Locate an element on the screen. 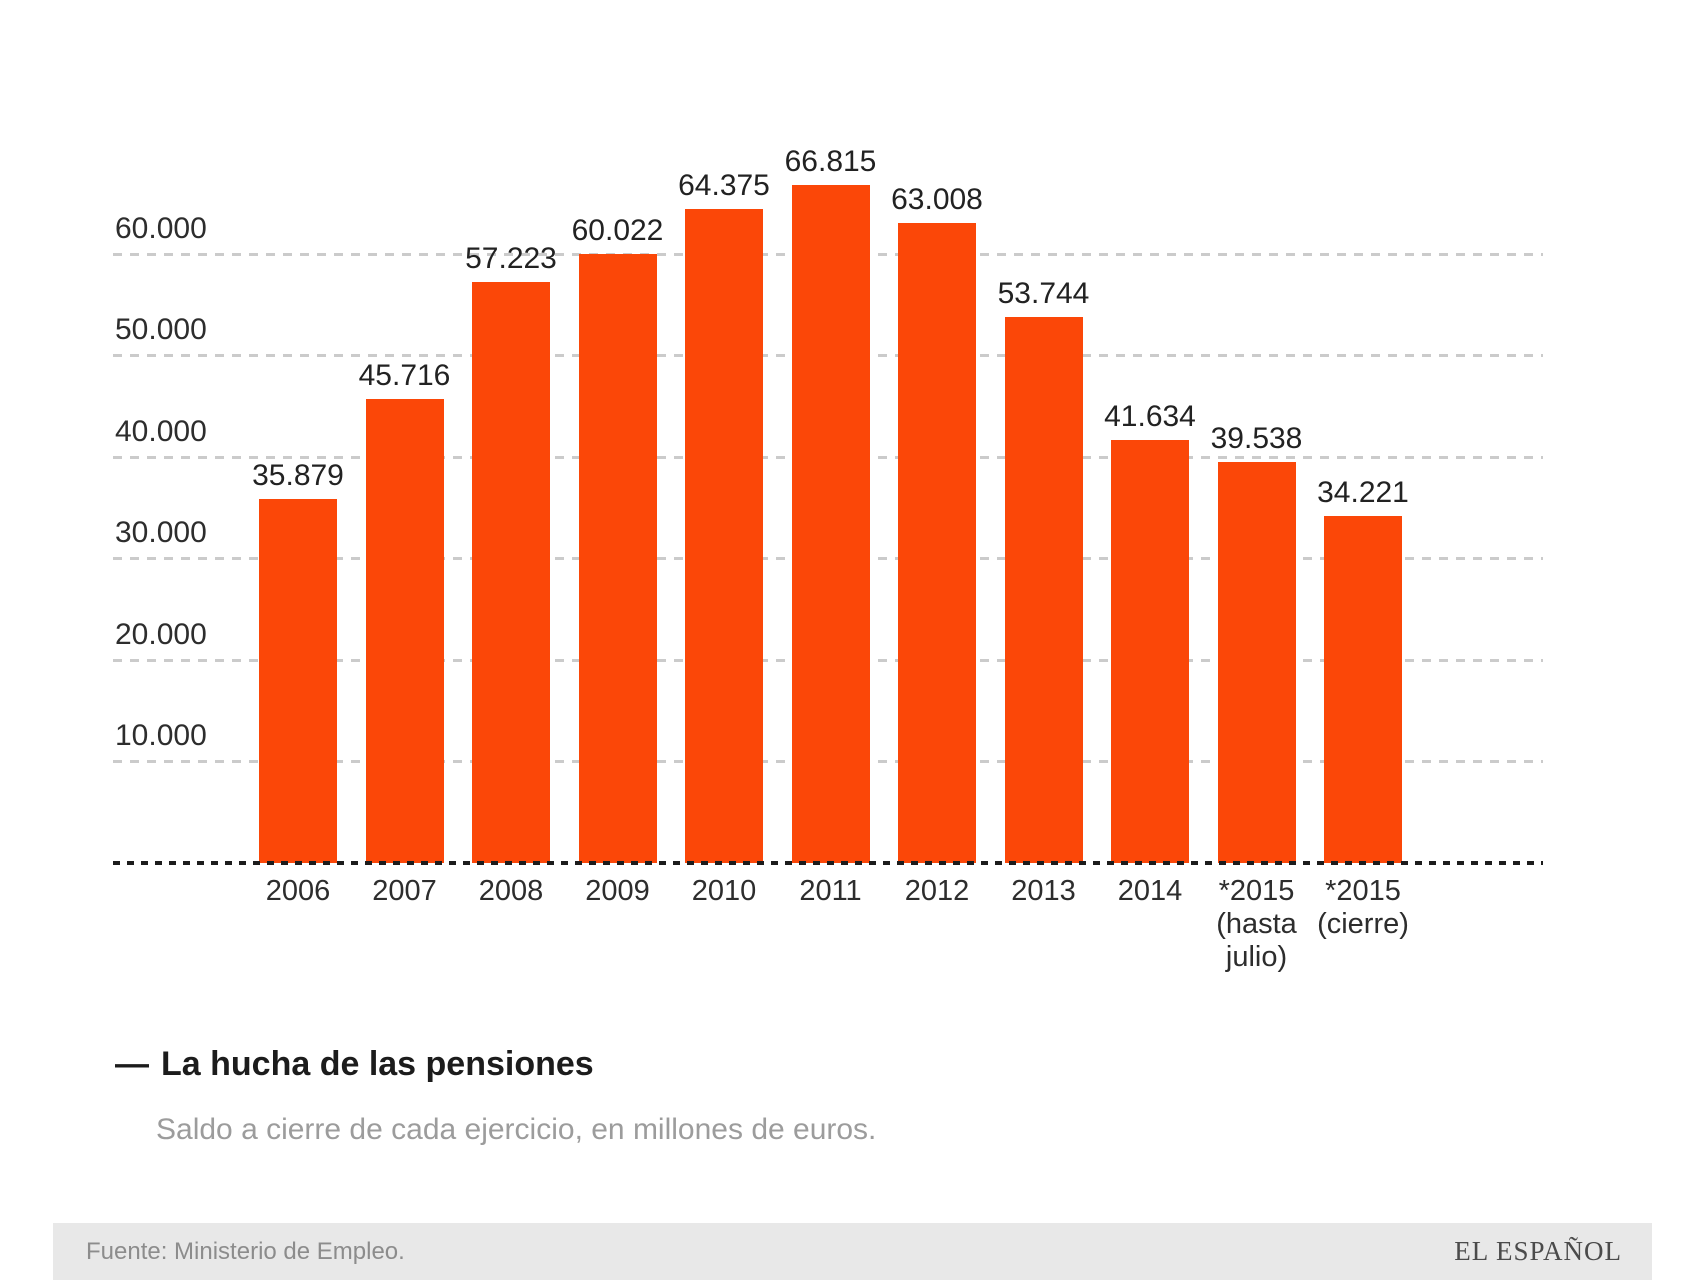 The image size is (1706, 1280). bar-value-label: 57.223 is located at coordinates (511, 258).